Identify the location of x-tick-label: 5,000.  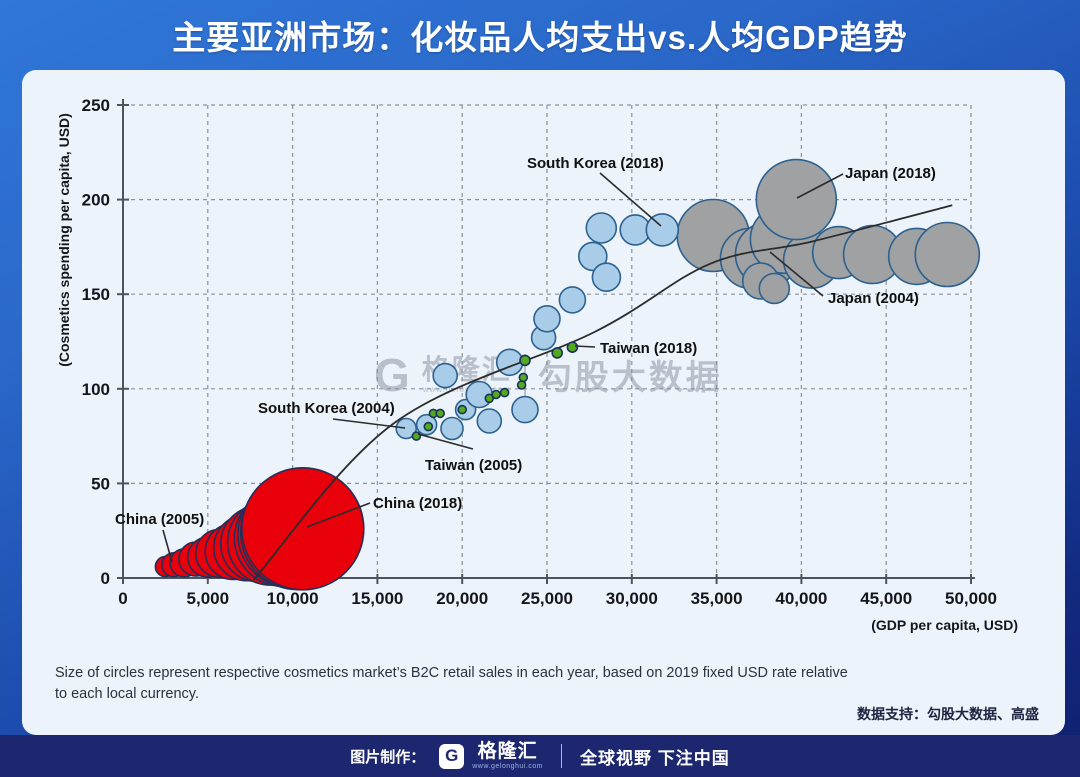
(208, 598).